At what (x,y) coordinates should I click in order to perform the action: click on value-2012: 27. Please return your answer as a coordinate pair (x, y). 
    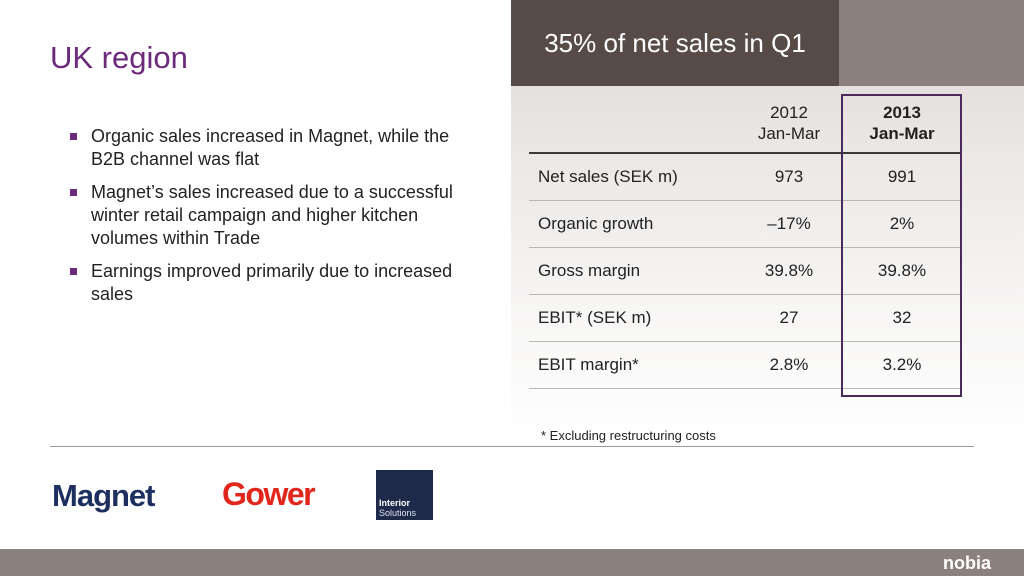
    Looking at the image, I should click on (789, 318).